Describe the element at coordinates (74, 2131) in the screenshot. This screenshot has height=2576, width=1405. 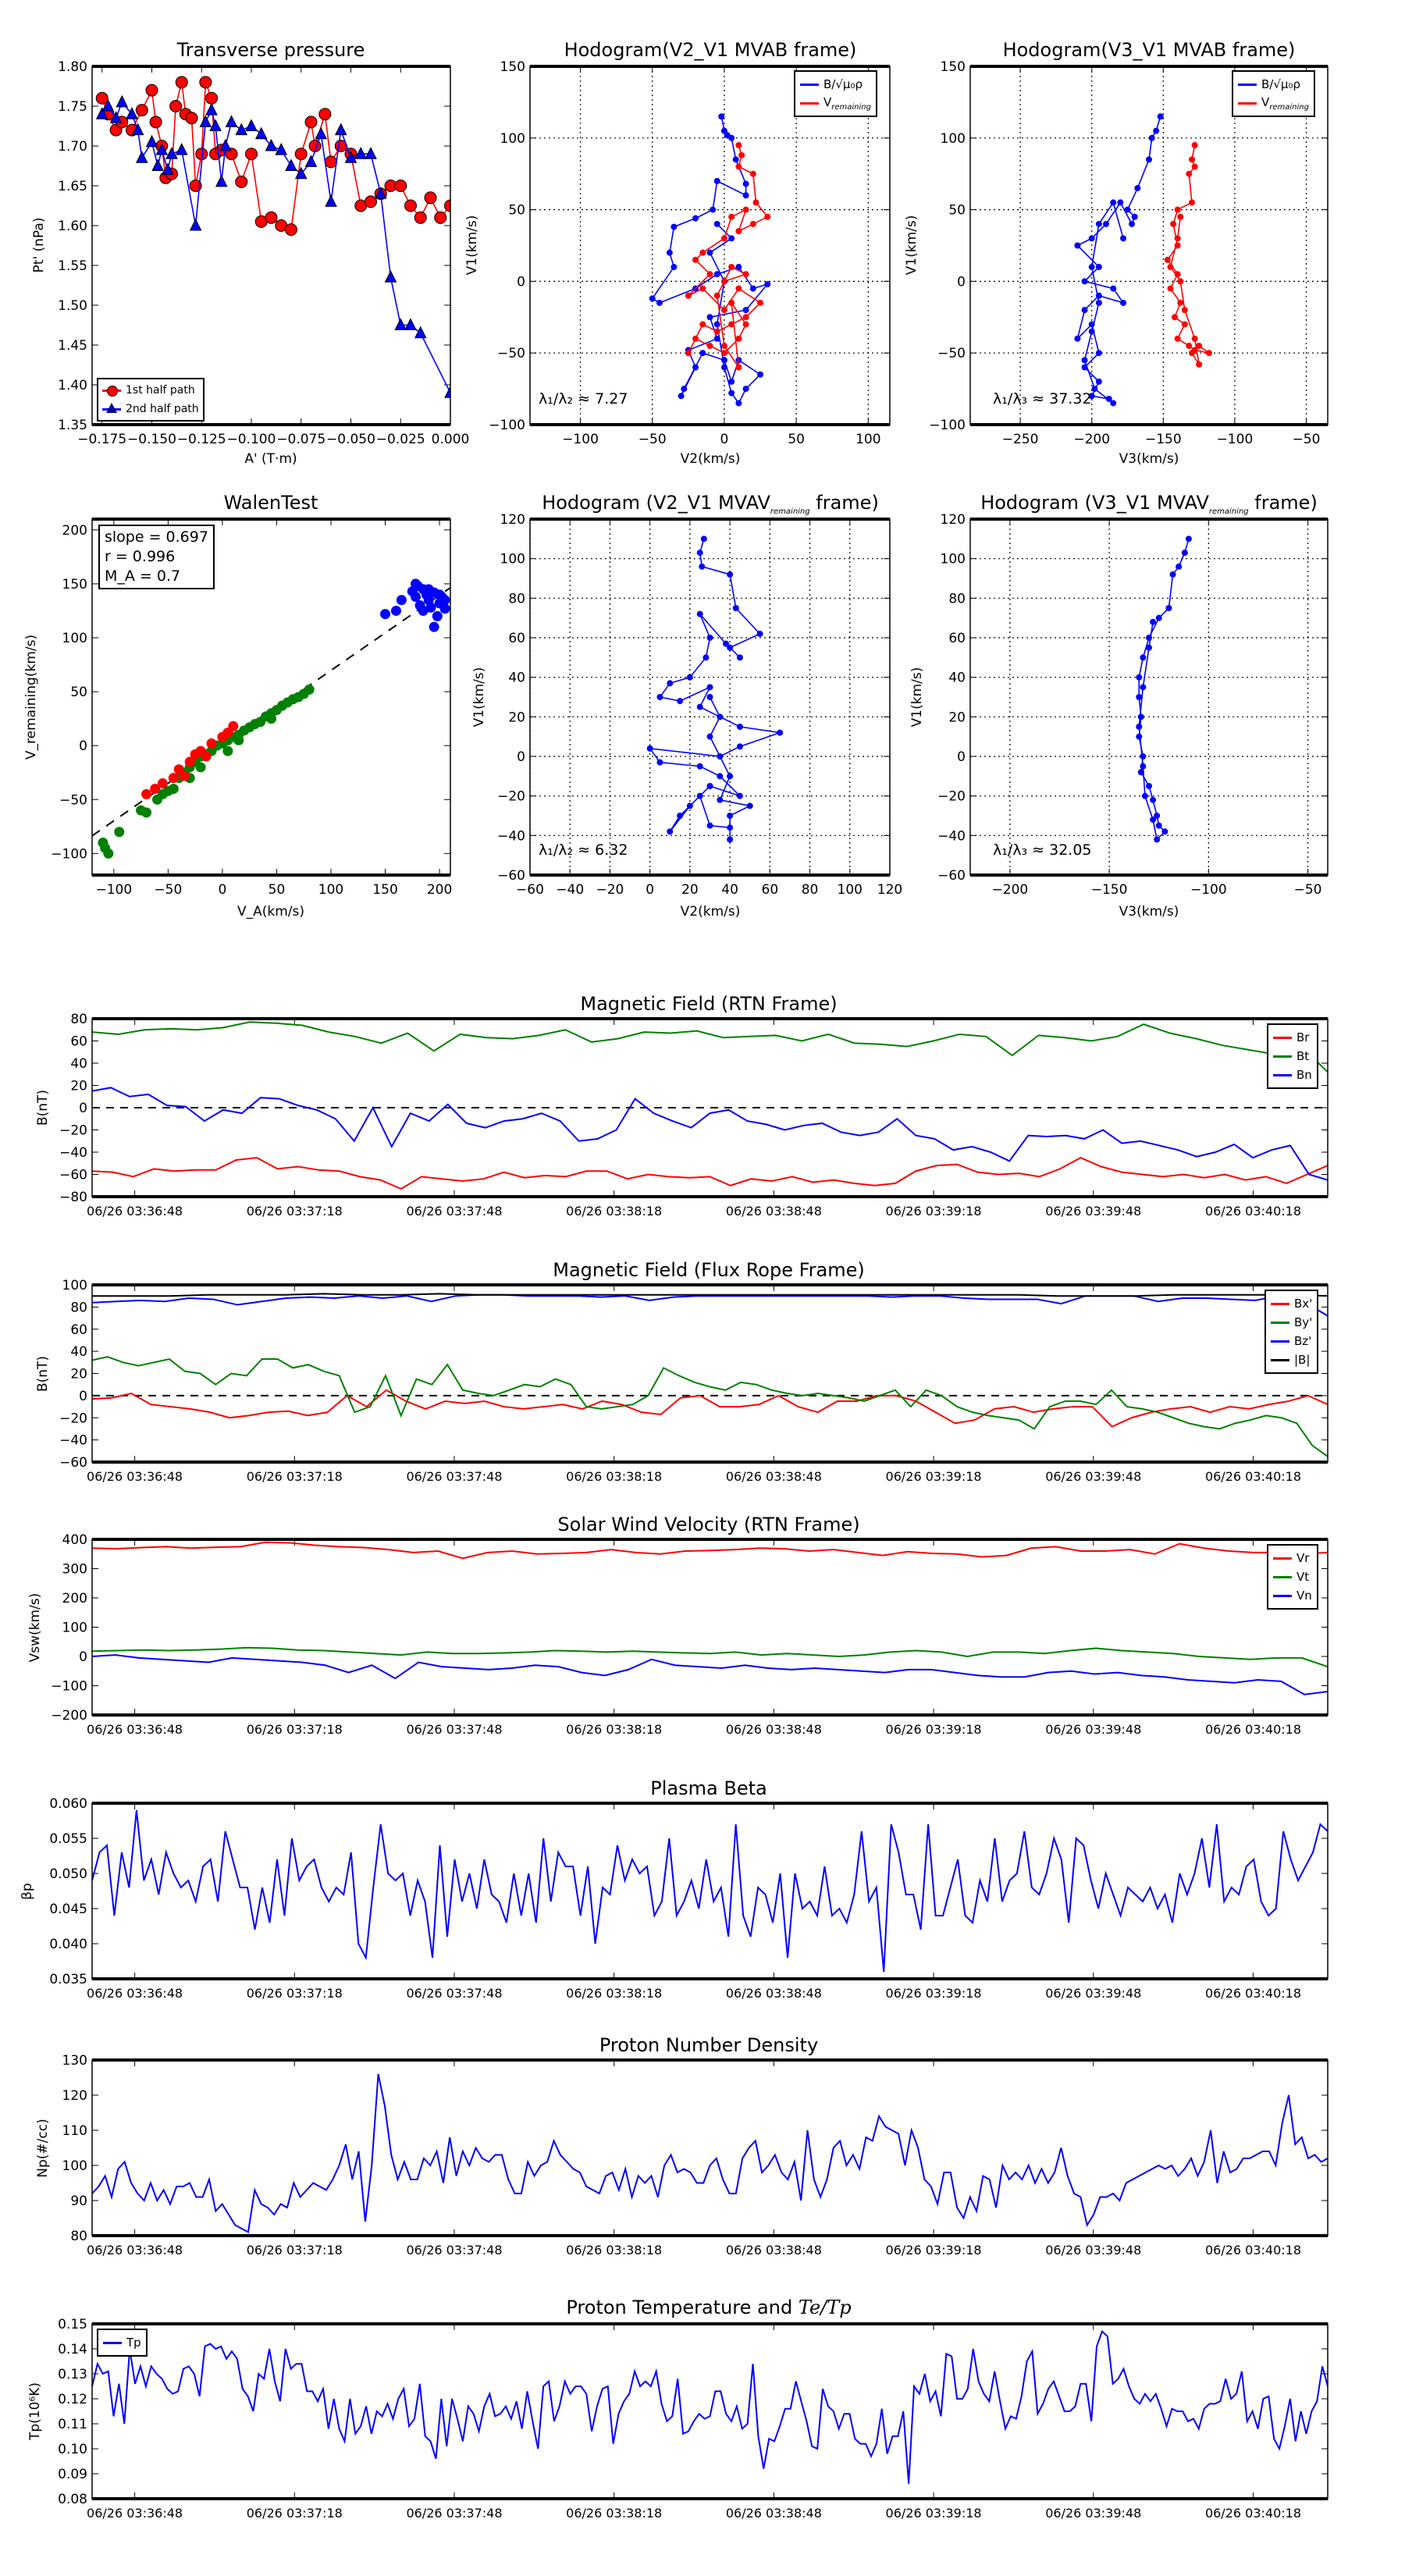
I see `y-tick-label: 110` at that location.